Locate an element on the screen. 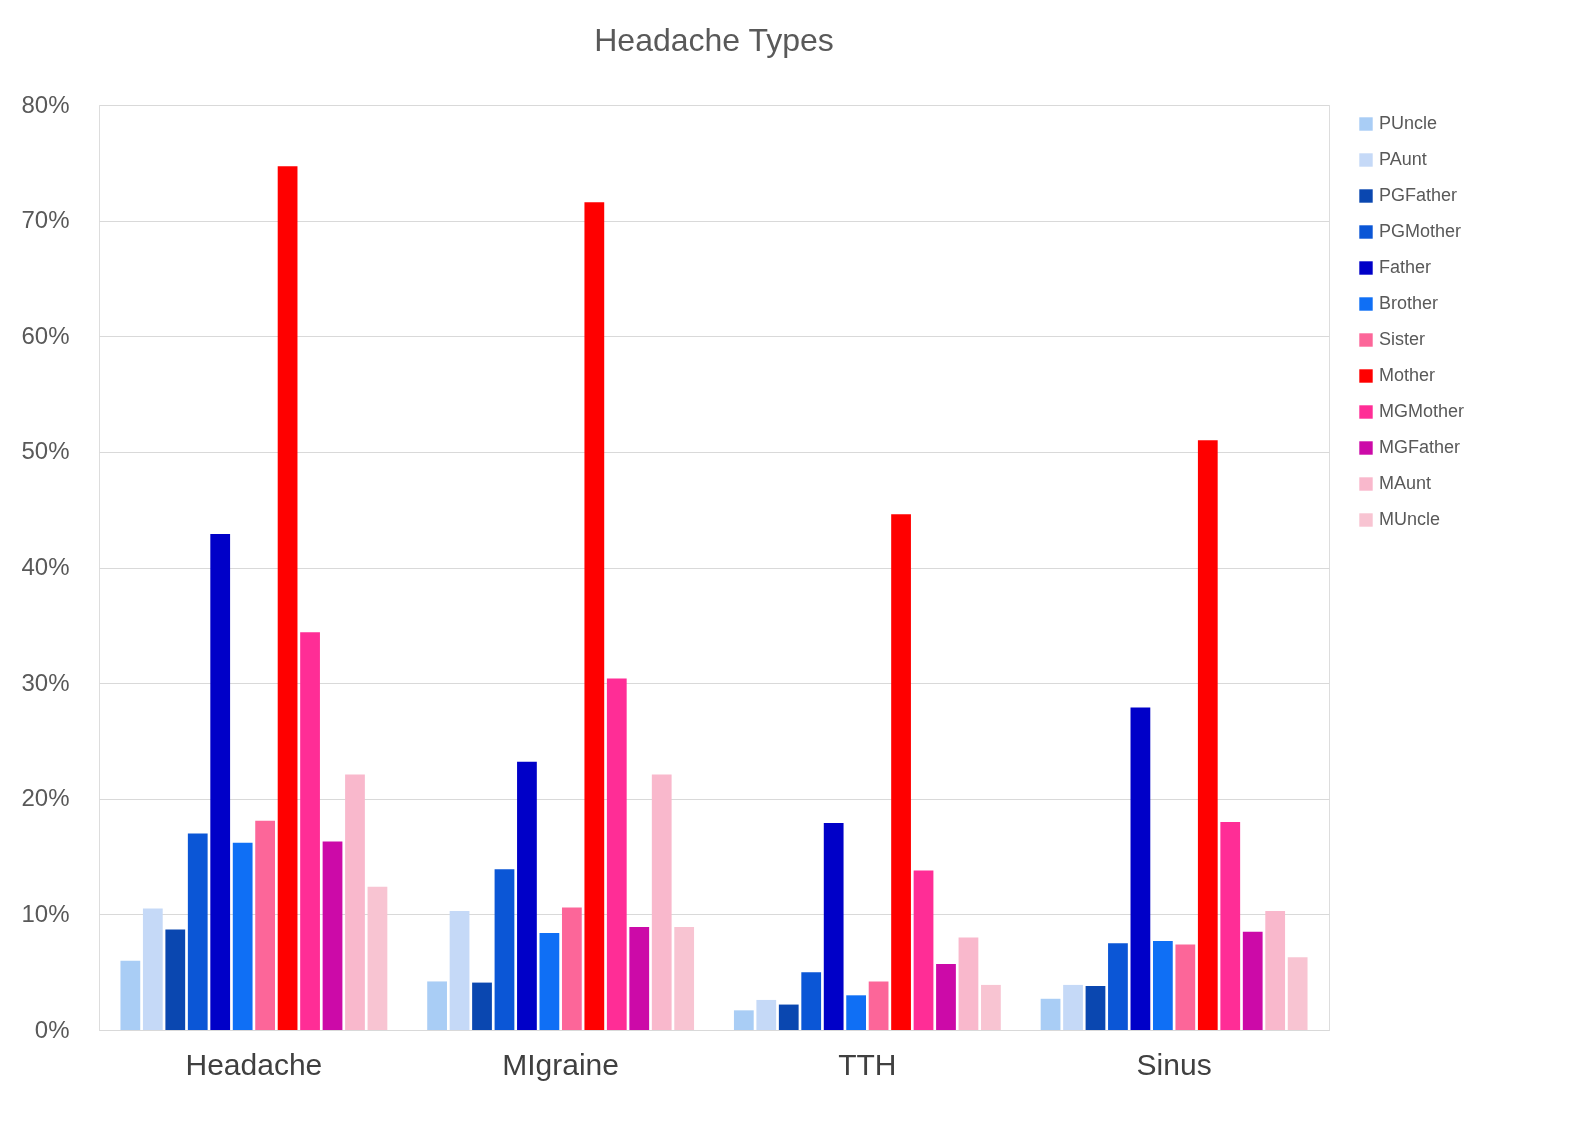  legend-label: PGFather is located at coordinates (1418, 195).